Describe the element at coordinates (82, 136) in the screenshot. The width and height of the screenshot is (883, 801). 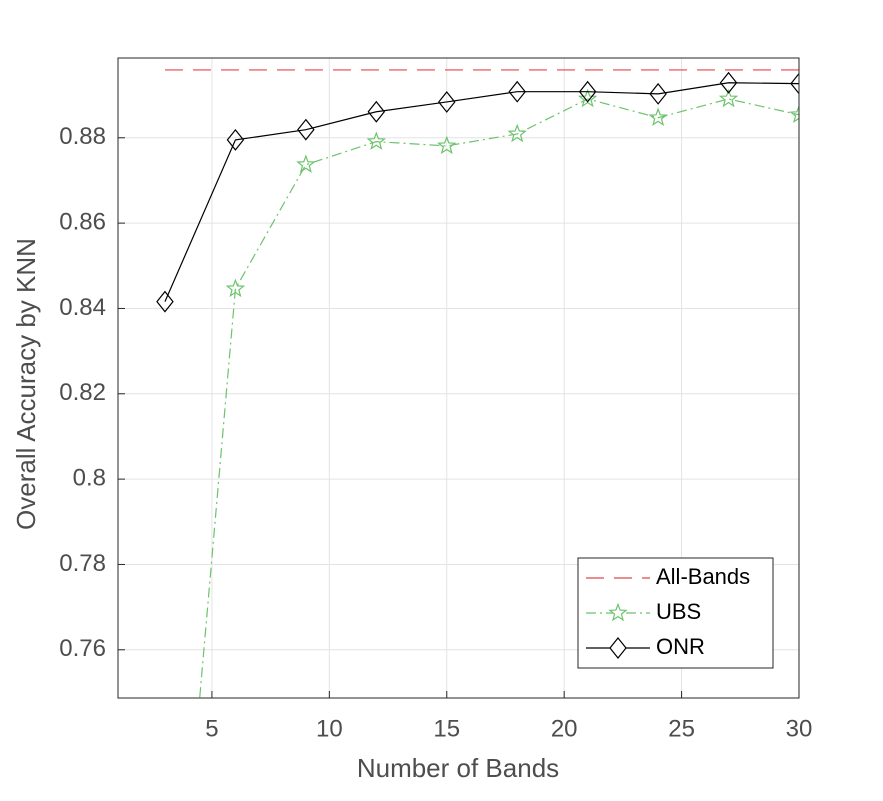
I see `y-tick-label: 0.88` at that location.